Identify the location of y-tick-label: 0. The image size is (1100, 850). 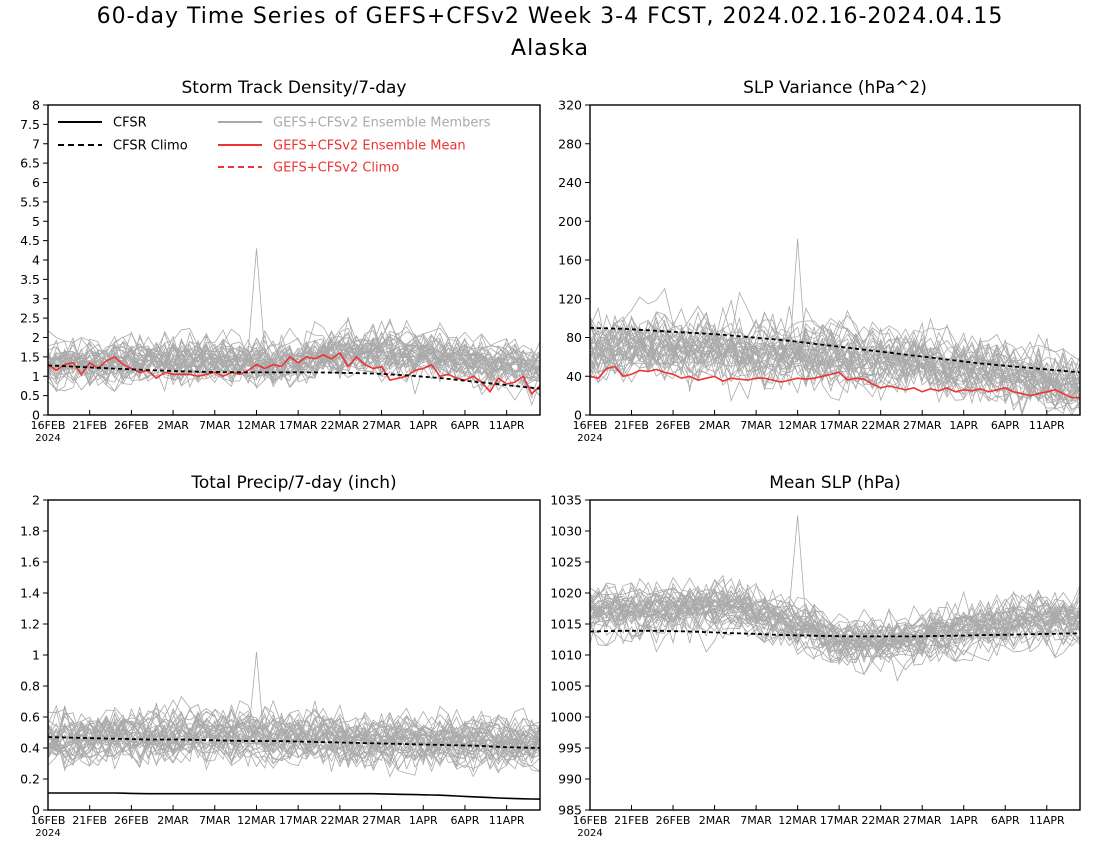
(578, 415).